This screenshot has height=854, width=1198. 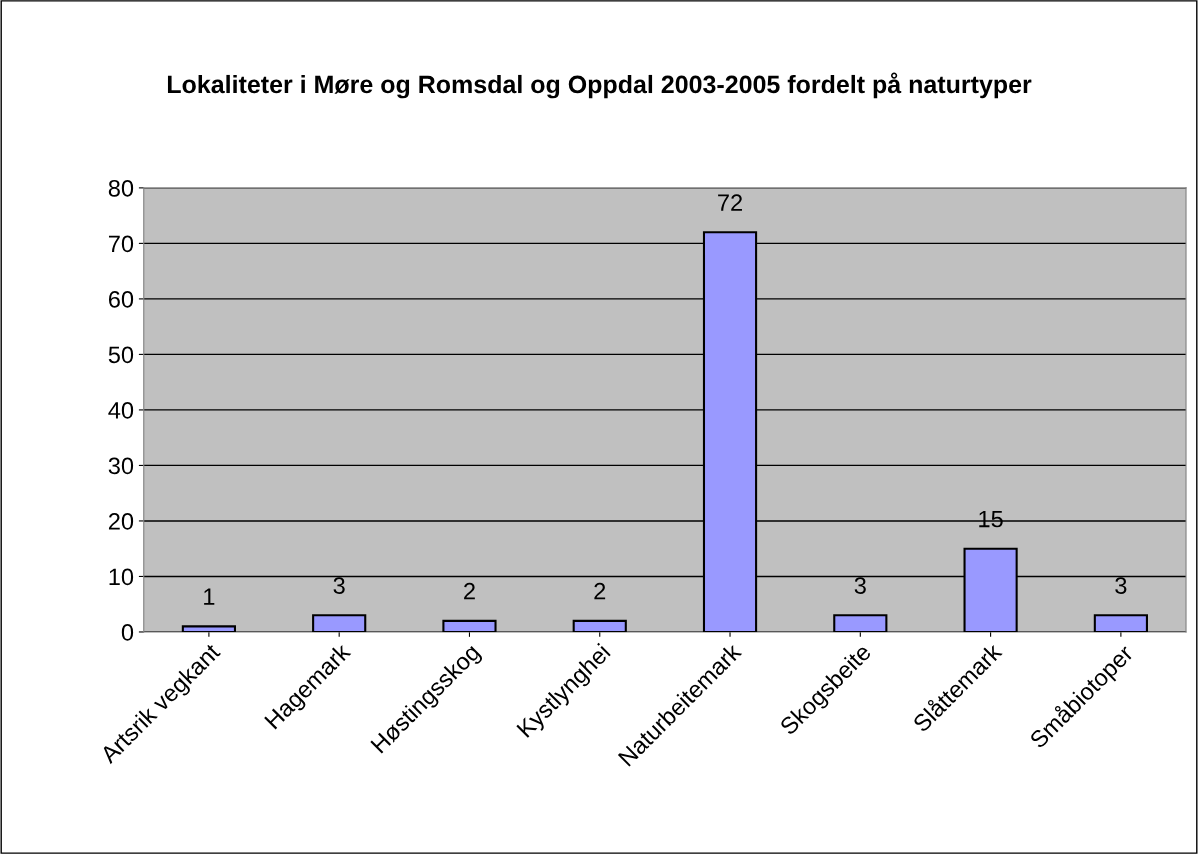 What do you see at coordinates (121, 466) in the screenshot?
I see `y-tick-label: 30` at bounding box center [121, 466].